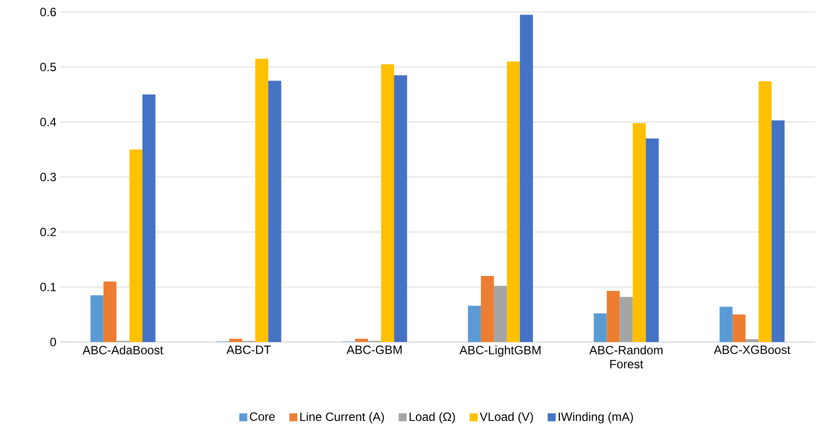 The width and height of the screenshot is (818, 432). I want to click on legend-label: IWinding (mA), so click(595, 418).